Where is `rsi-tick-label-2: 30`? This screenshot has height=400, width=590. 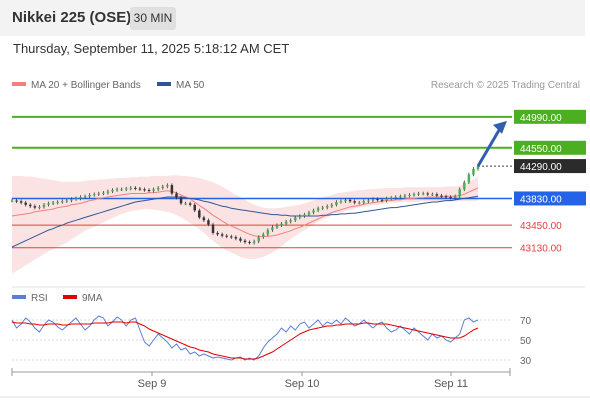 rsi-tick-label-2: 30 is located at coordinates (526, 361).